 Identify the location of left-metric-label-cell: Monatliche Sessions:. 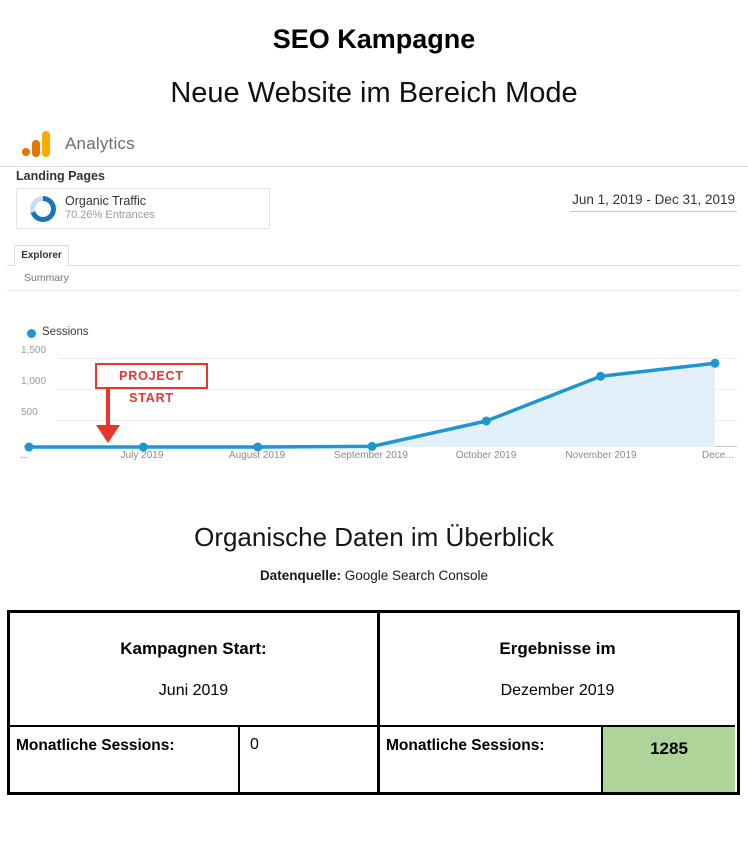
(125, 759).